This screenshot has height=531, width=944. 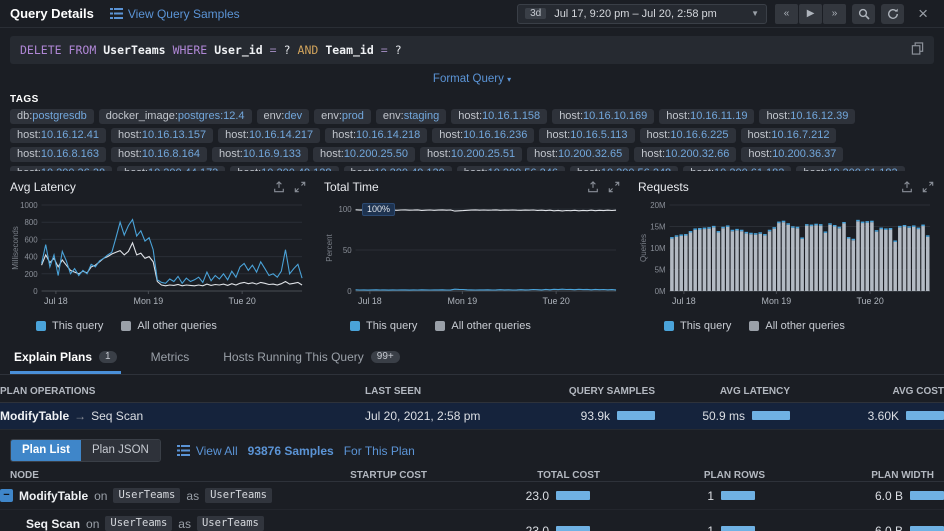 What do you see at coordinates (364, 154) in the screenshot?
I see `tag-pill: host:10.200.25.50` at bounding box center [364, 154].